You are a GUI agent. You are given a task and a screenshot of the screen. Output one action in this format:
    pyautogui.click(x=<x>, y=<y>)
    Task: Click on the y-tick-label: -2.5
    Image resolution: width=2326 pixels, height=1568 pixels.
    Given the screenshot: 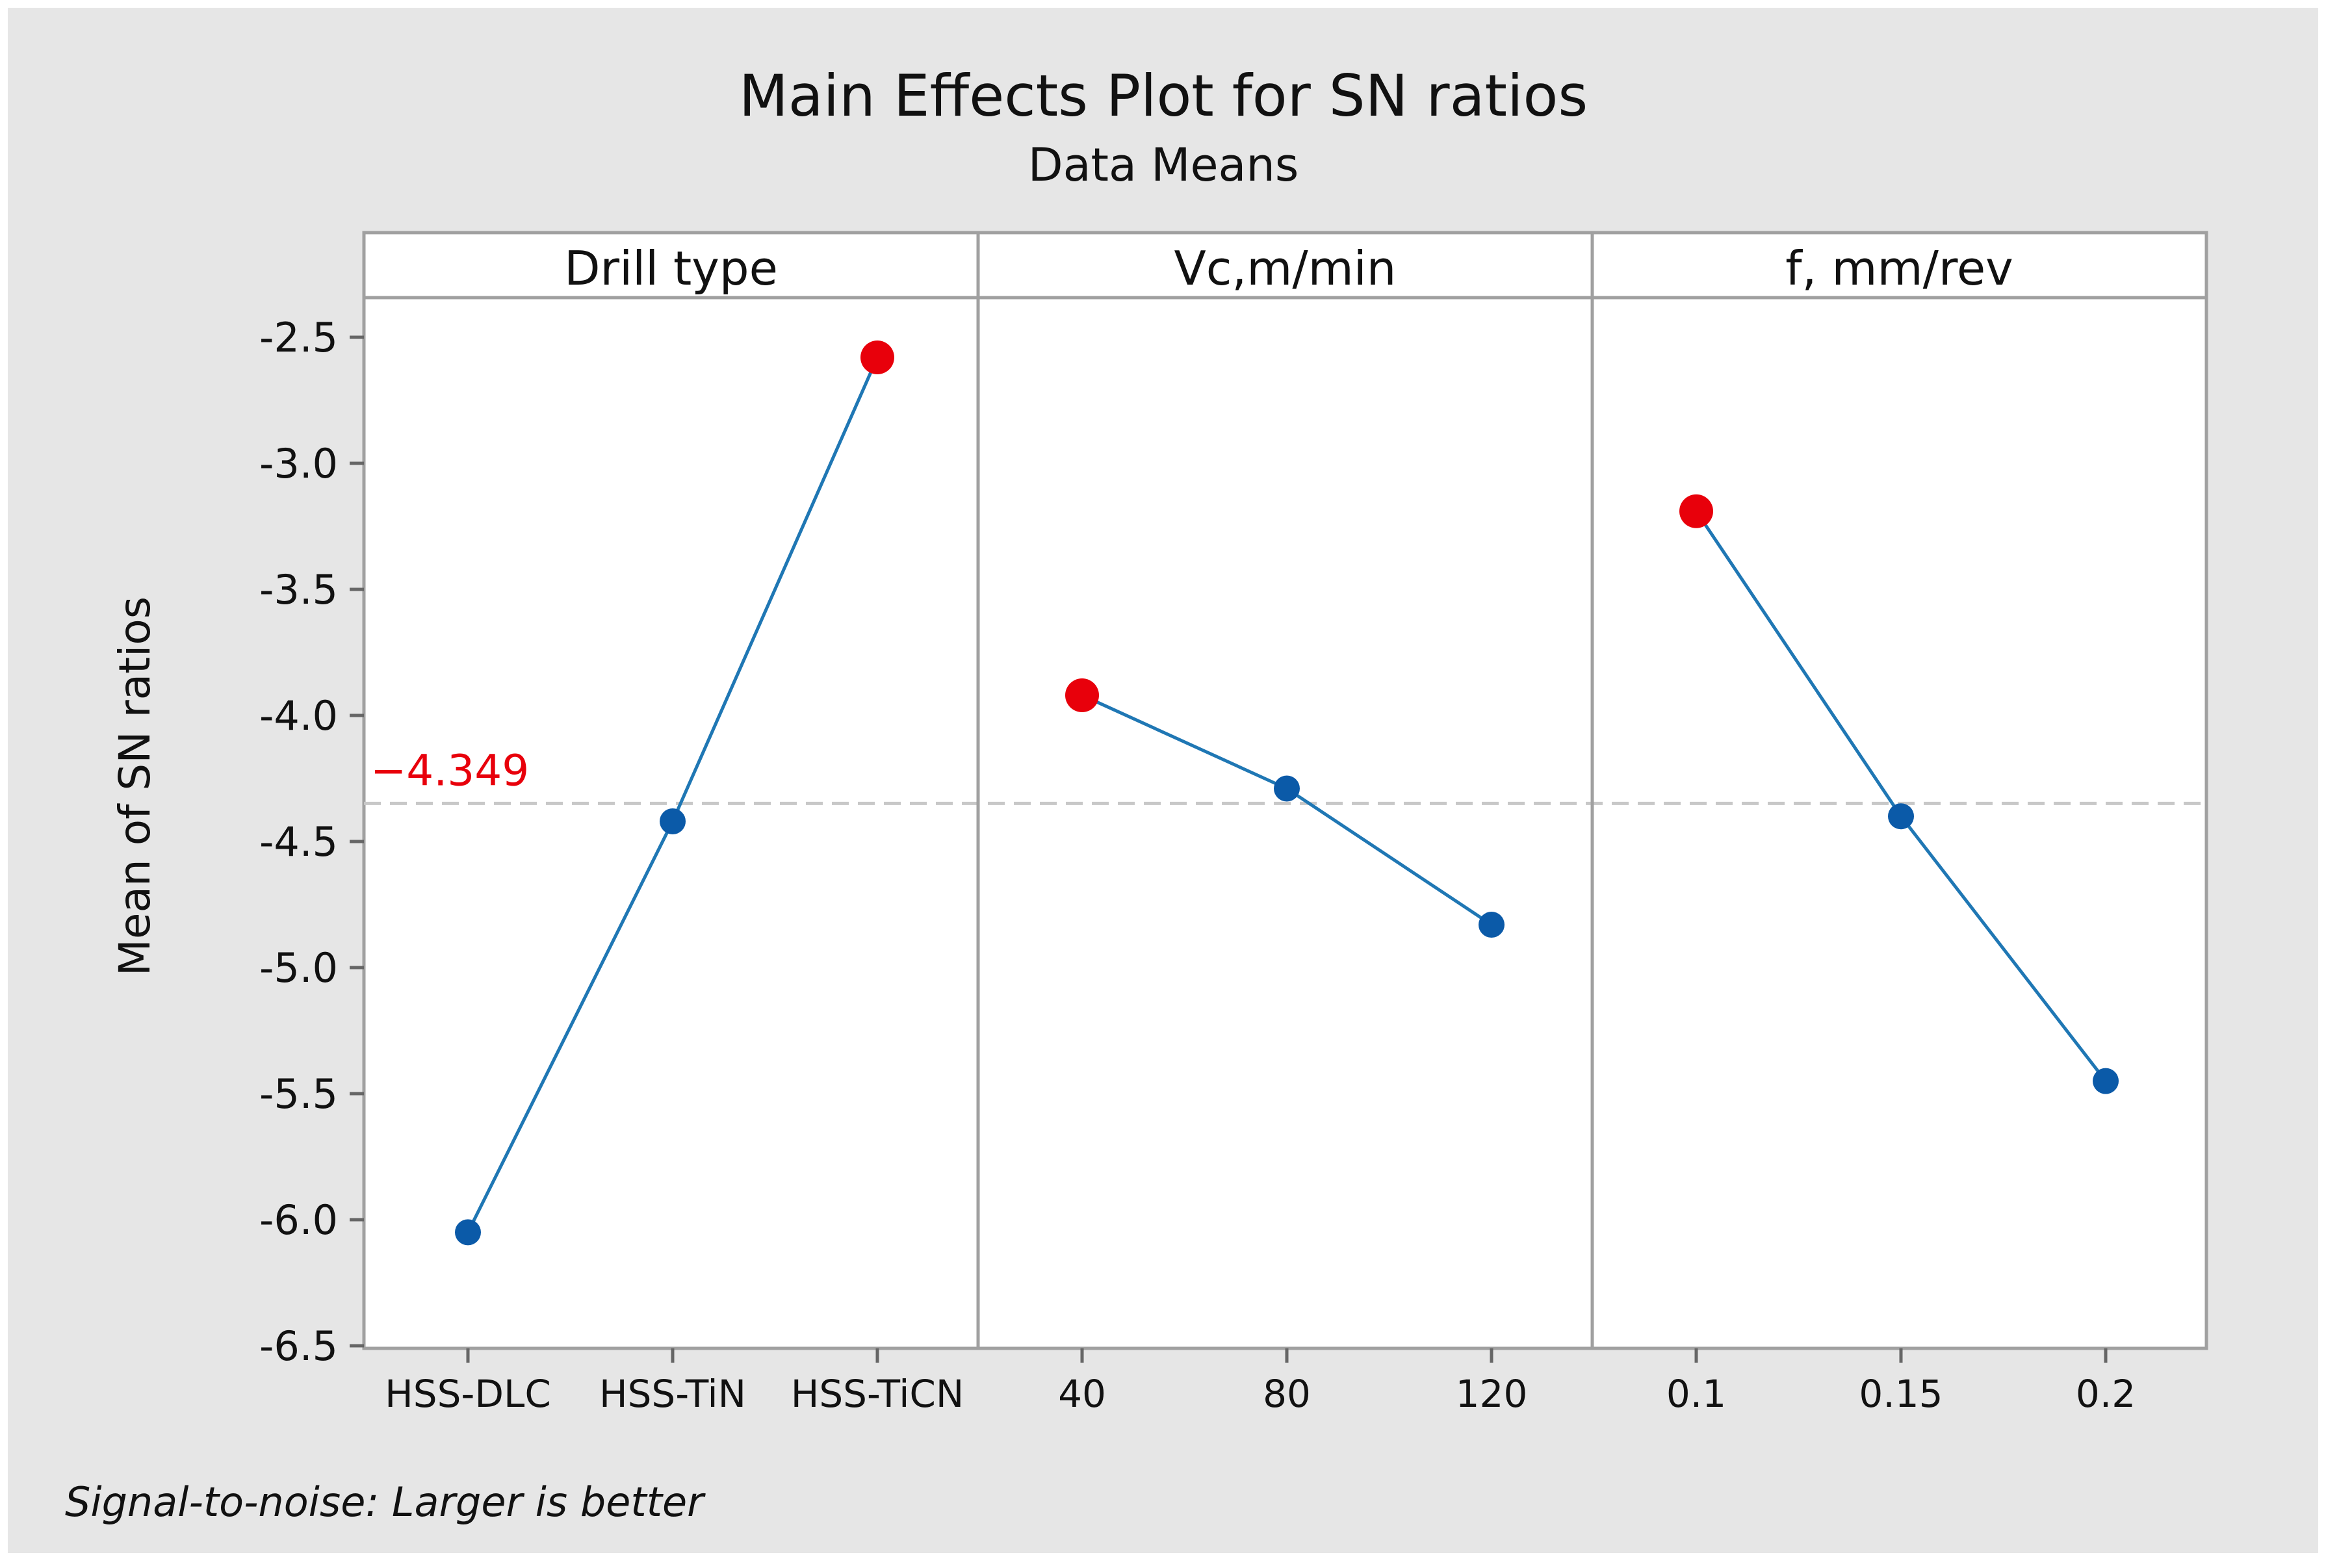 What is the action you would take?
    pyautogui.click(x=298, y=337)
    